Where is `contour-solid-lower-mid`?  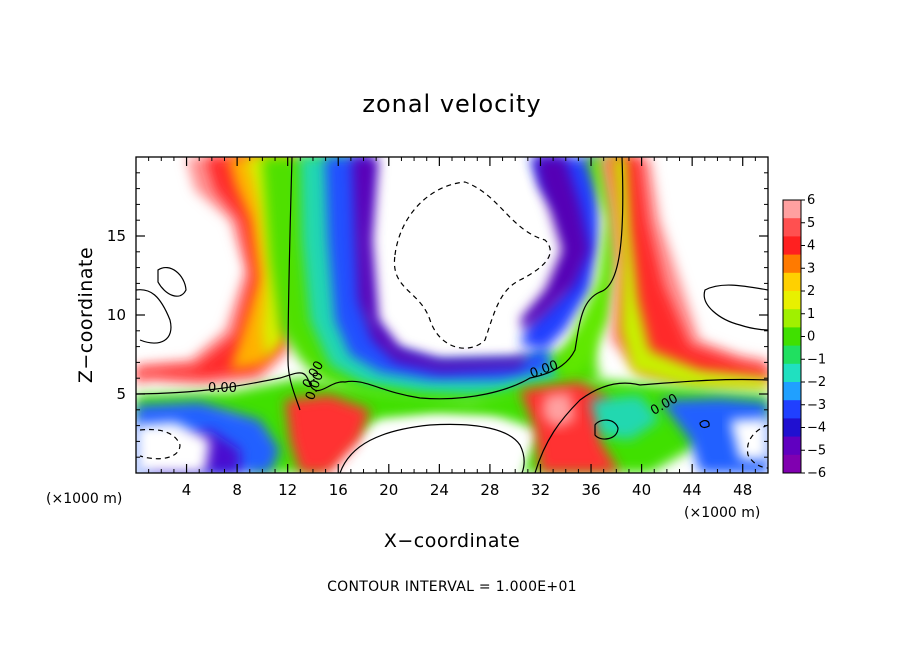
contour-solid-lower-mid is located at coordinates (432, 448).